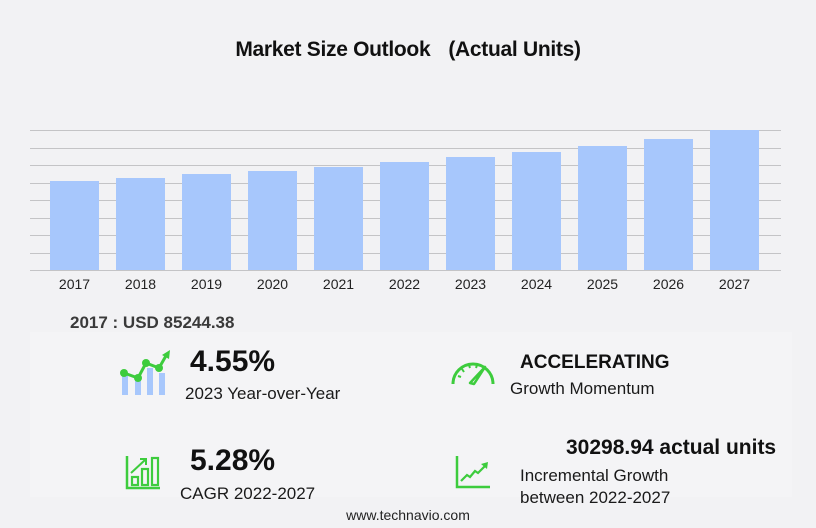 The height and width of the screenshot is (528, 816). Describe the element at coordinates (514, 49) in the screenshot. I see `chart-title-unit: (Actual Units)` at that location.